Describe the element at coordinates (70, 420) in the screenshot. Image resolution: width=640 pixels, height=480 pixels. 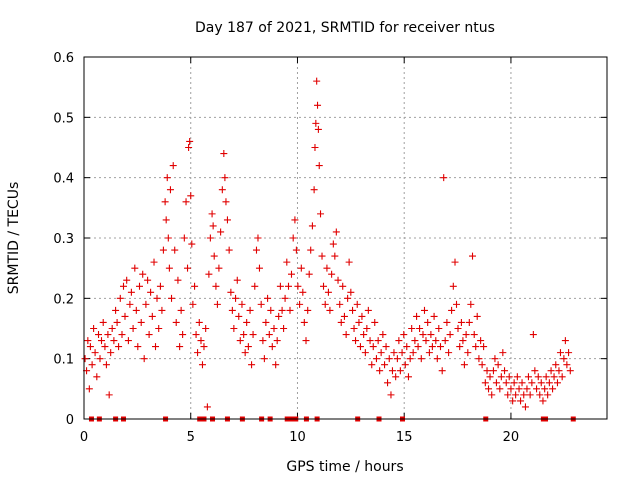
I see `y-tick-label: 0` at that location.